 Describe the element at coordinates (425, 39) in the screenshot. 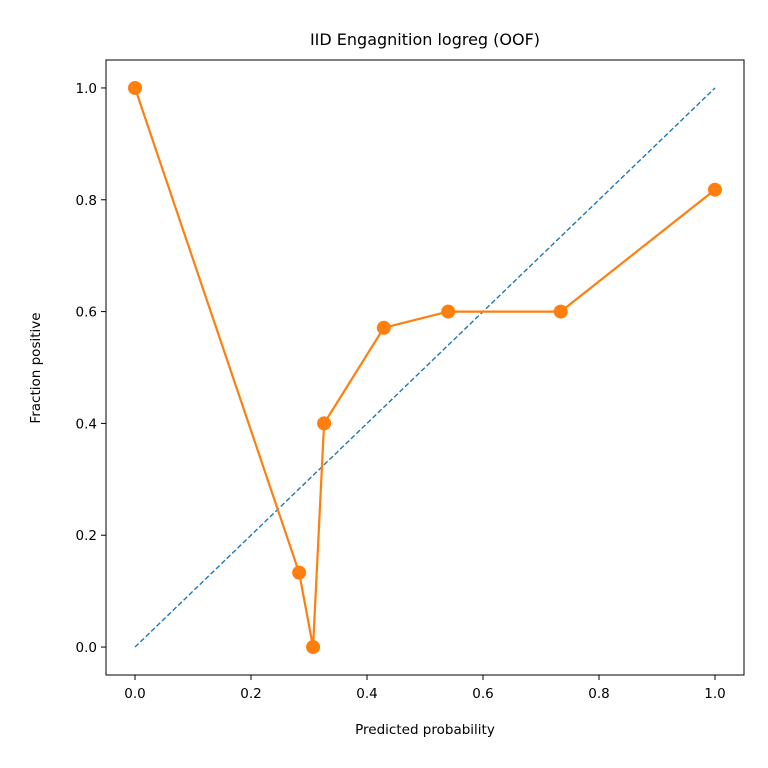

I see `chart-title: IID Engagnition logreg (OOF)` at that location.